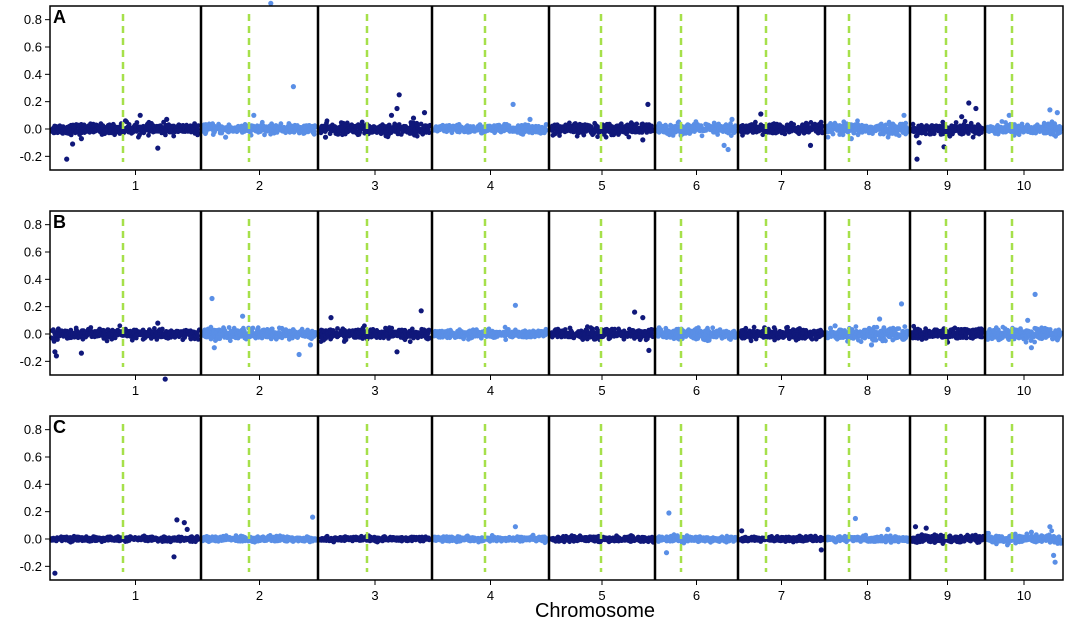 The width and height of the screenshot is (1065, 628). I want to click on x-tick-label: 9, so click(947, 185).